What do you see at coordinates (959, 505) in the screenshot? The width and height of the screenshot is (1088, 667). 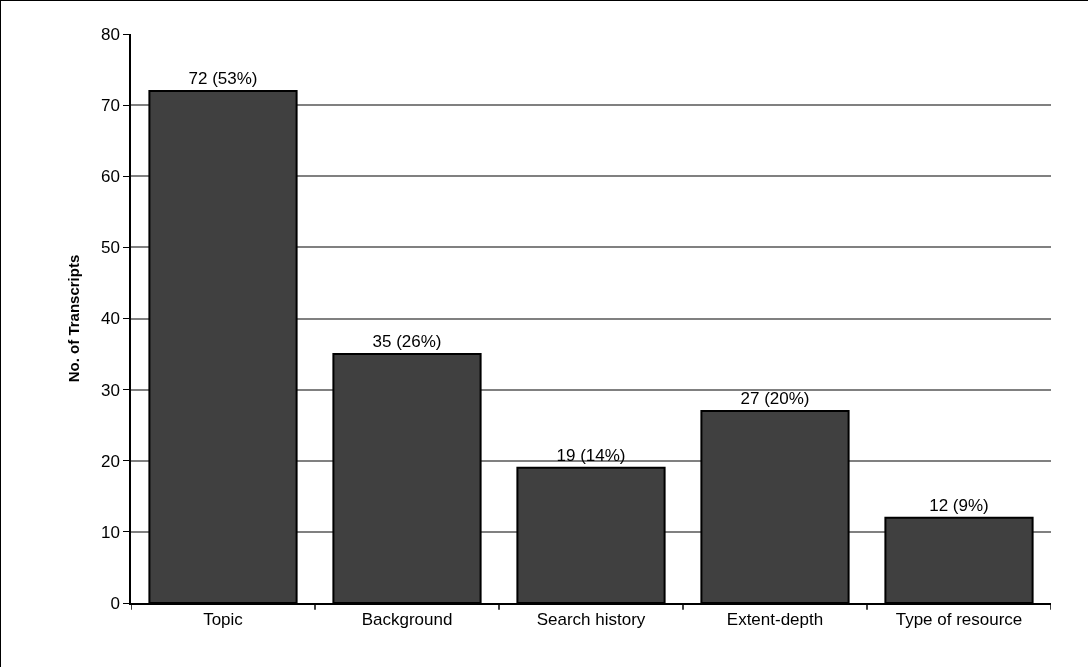 I see `data-label: 12 (9%)` at bounding box center [959, 505].